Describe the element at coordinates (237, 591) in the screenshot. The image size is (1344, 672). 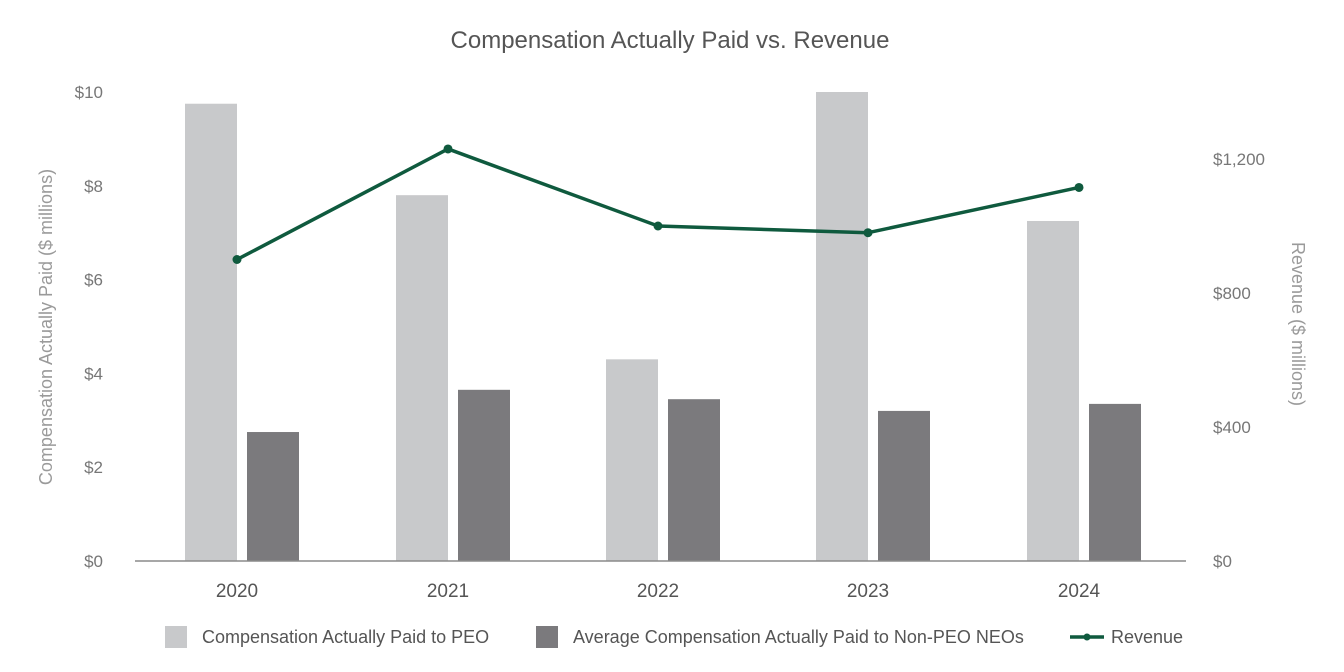
I see `x-tick-label-2020: 2020` at that location.